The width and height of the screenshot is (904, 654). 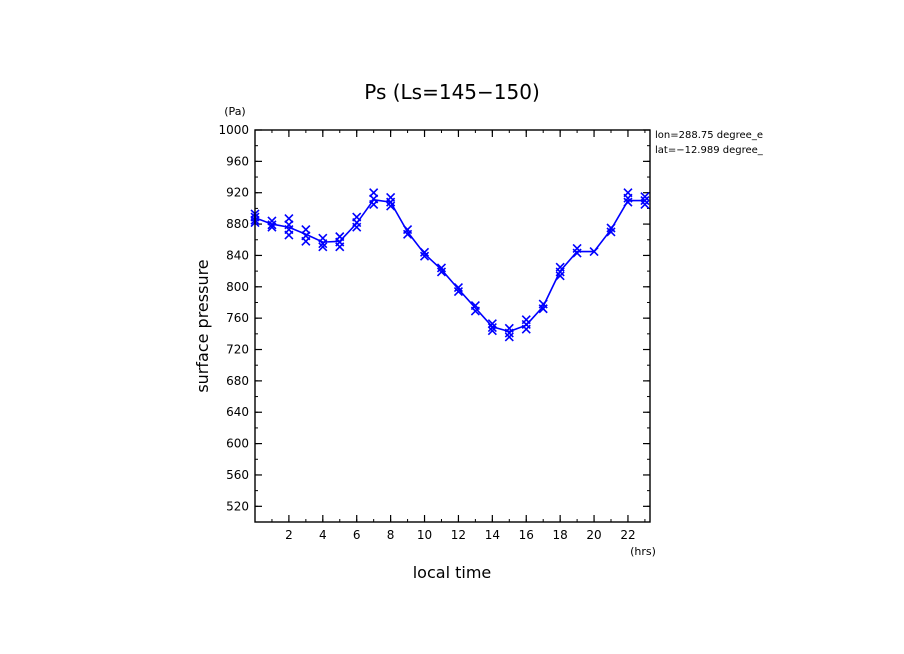 I want to click on y-tick-label: 920, so click(x=237, y=193).